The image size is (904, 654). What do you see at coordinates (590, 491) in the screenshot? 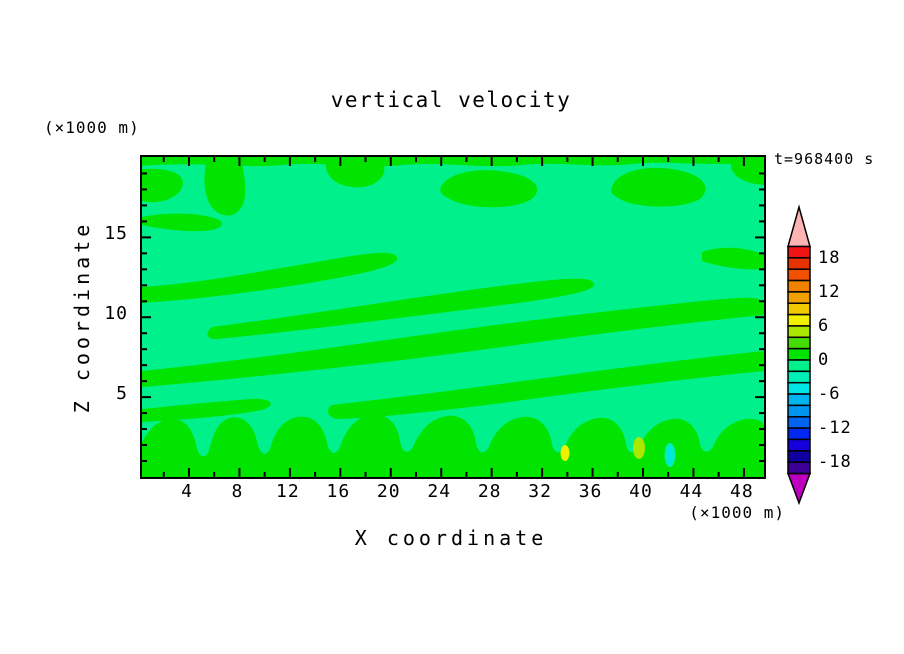
I see `x-tick-label: 36` at bounding box center [590, 491].